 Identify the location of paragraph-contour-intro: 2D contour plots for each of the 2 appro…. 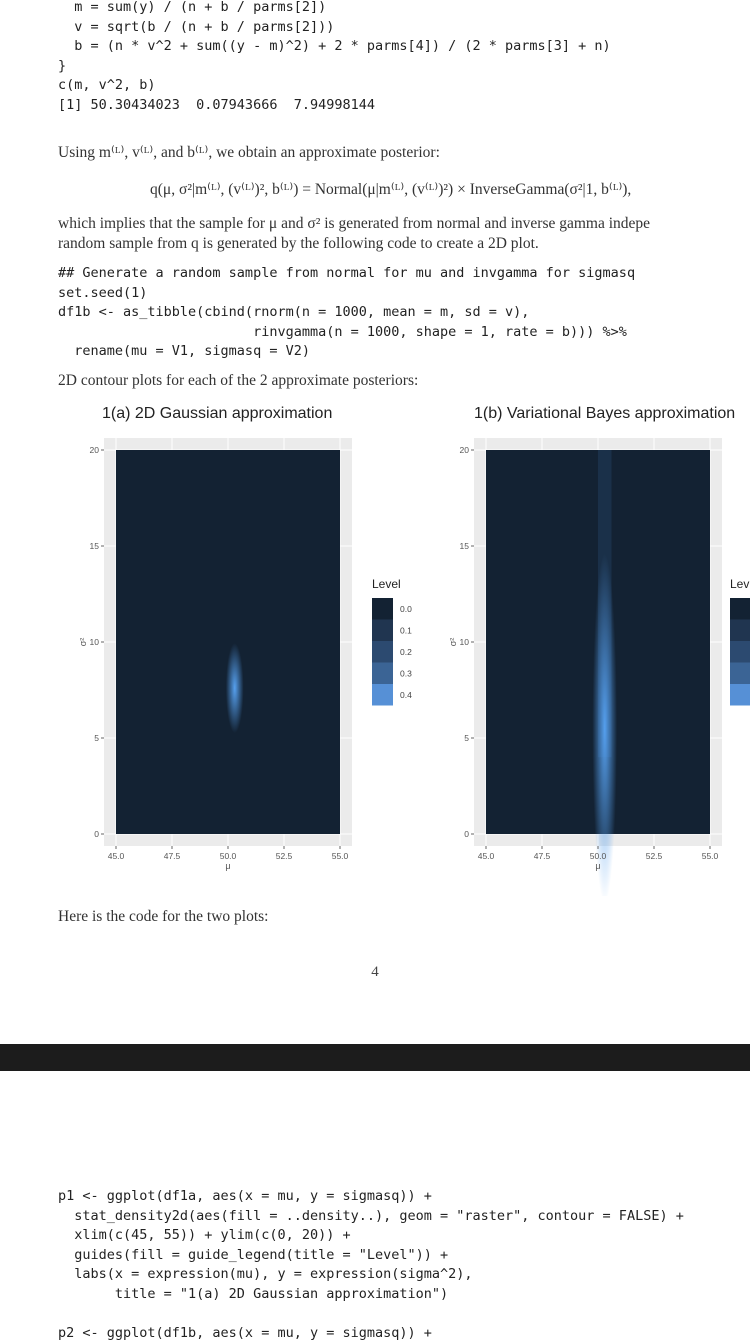
(238, 380).